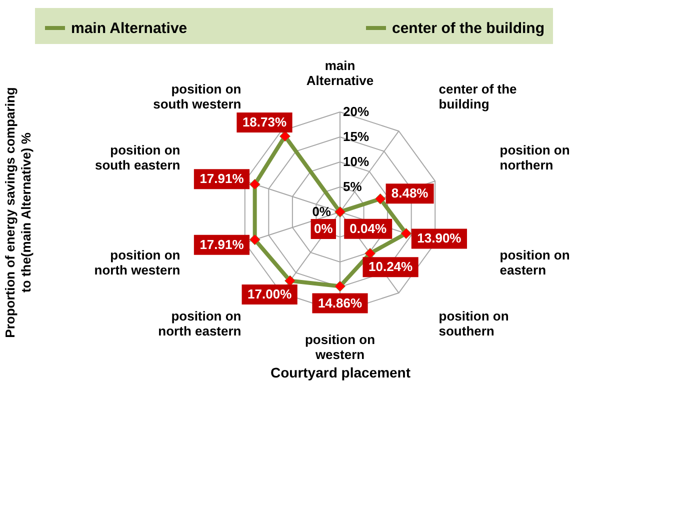  What do you see at coordinates (356, 111) in the screenshot?
I see `y-tick-label: 20%` at bounding box center [356, 111].